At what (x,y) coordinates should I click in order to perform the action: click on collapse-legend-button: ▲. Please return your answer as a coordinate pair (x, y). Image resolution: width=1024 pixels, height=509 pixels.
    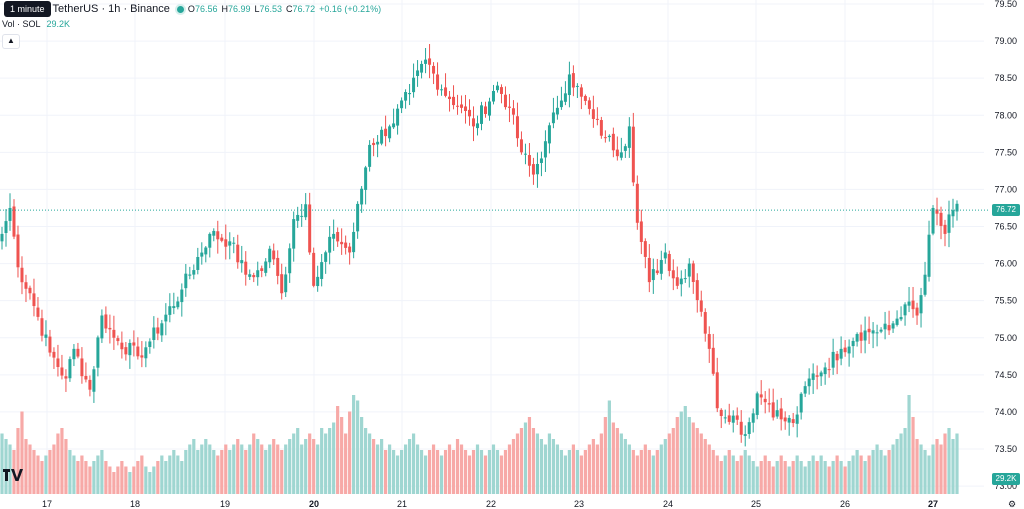
    Looking at the image, I should click on (11, 41).